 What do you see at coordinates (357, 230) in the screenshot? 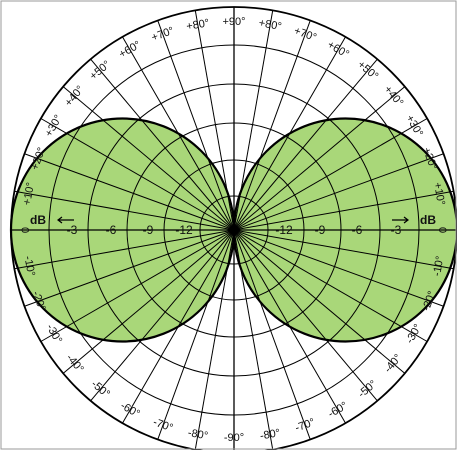
I see `db-tick-right-2: -6` at bounding box center [357, 230].